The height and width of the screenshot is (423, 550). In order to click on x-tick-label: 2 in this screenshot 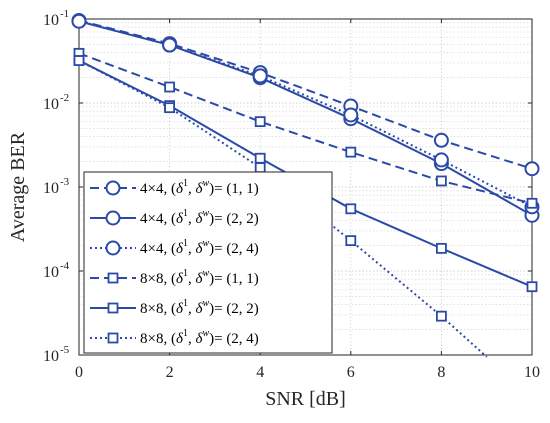, I will do `click(170, 372)`.